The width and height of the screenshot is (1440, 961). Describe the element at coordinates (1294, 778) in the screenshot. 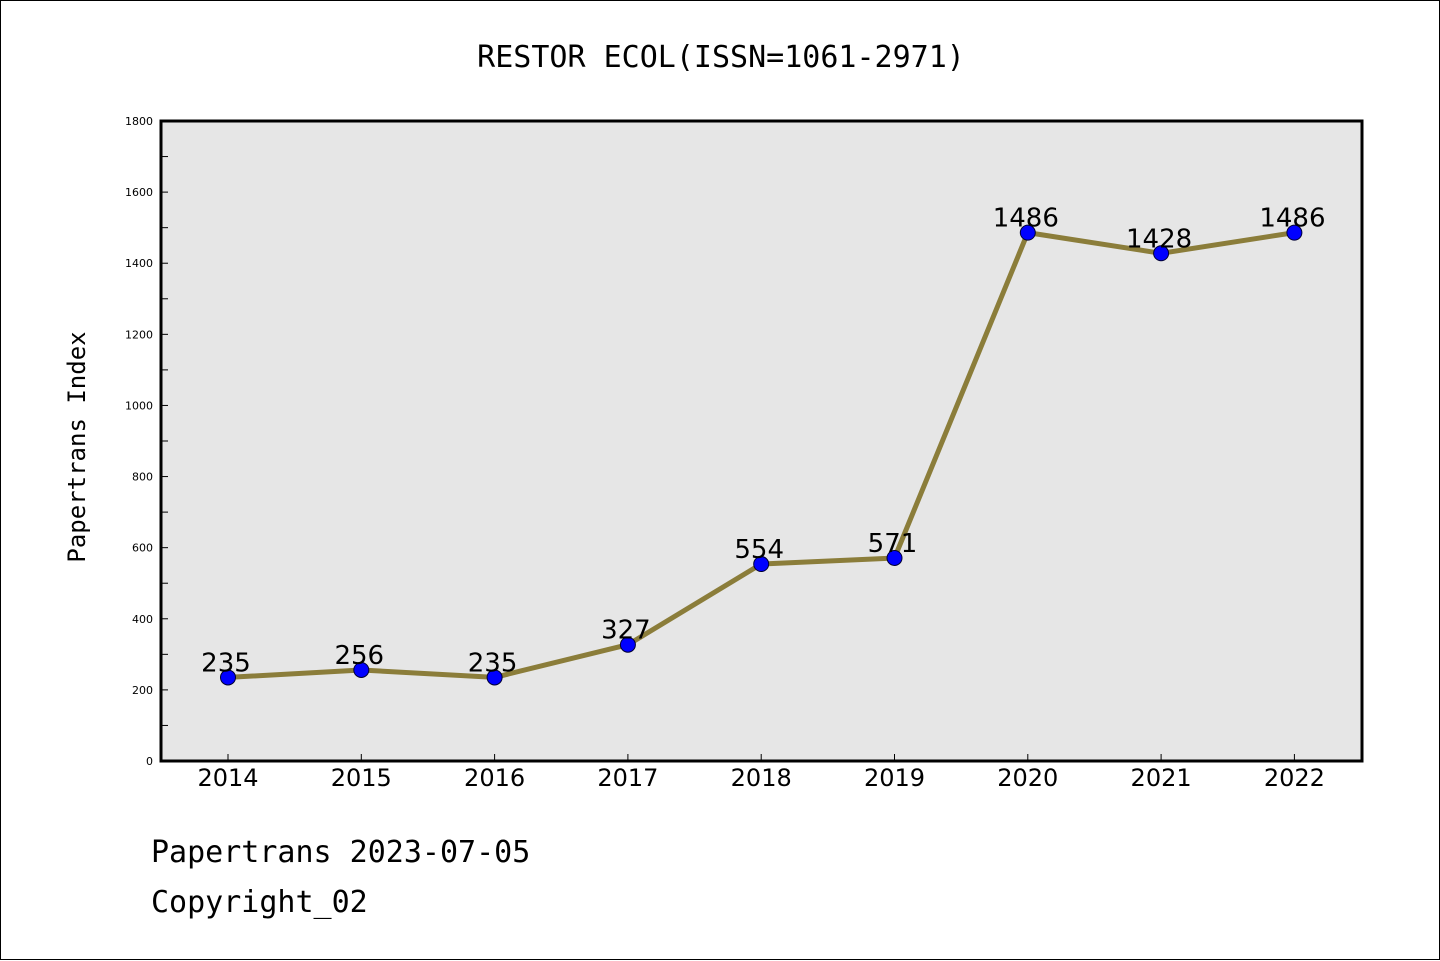

I see `x-tick-label: 2022` at that location.